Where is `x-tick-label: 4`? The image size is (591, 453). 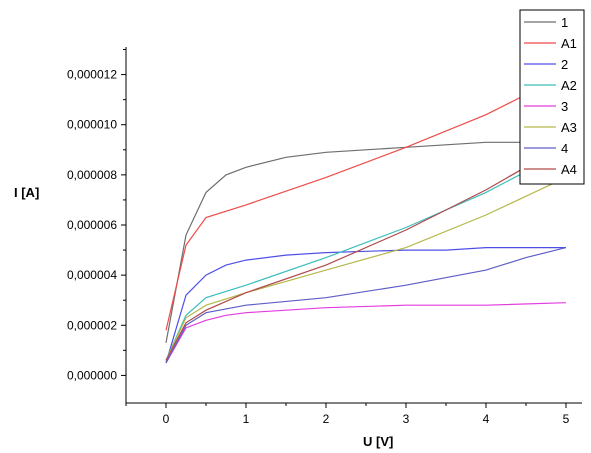 x-tick-label: 4 is located at coordinates (486, 419).